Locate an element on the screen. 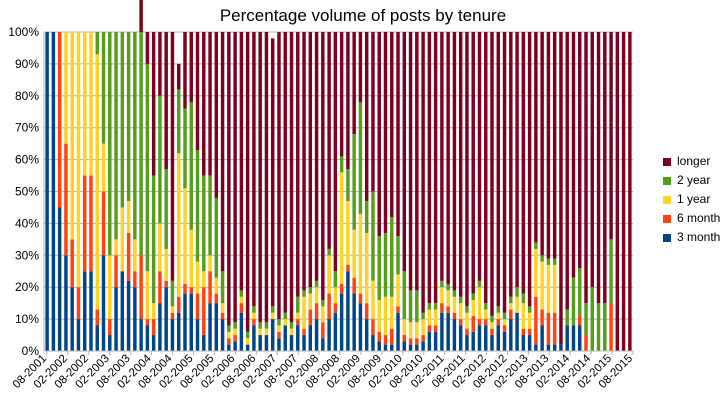 Image resolution: width=726 pixels, height=413 pixels. y-tick-label: 40% is located at coordinates (27, 223).